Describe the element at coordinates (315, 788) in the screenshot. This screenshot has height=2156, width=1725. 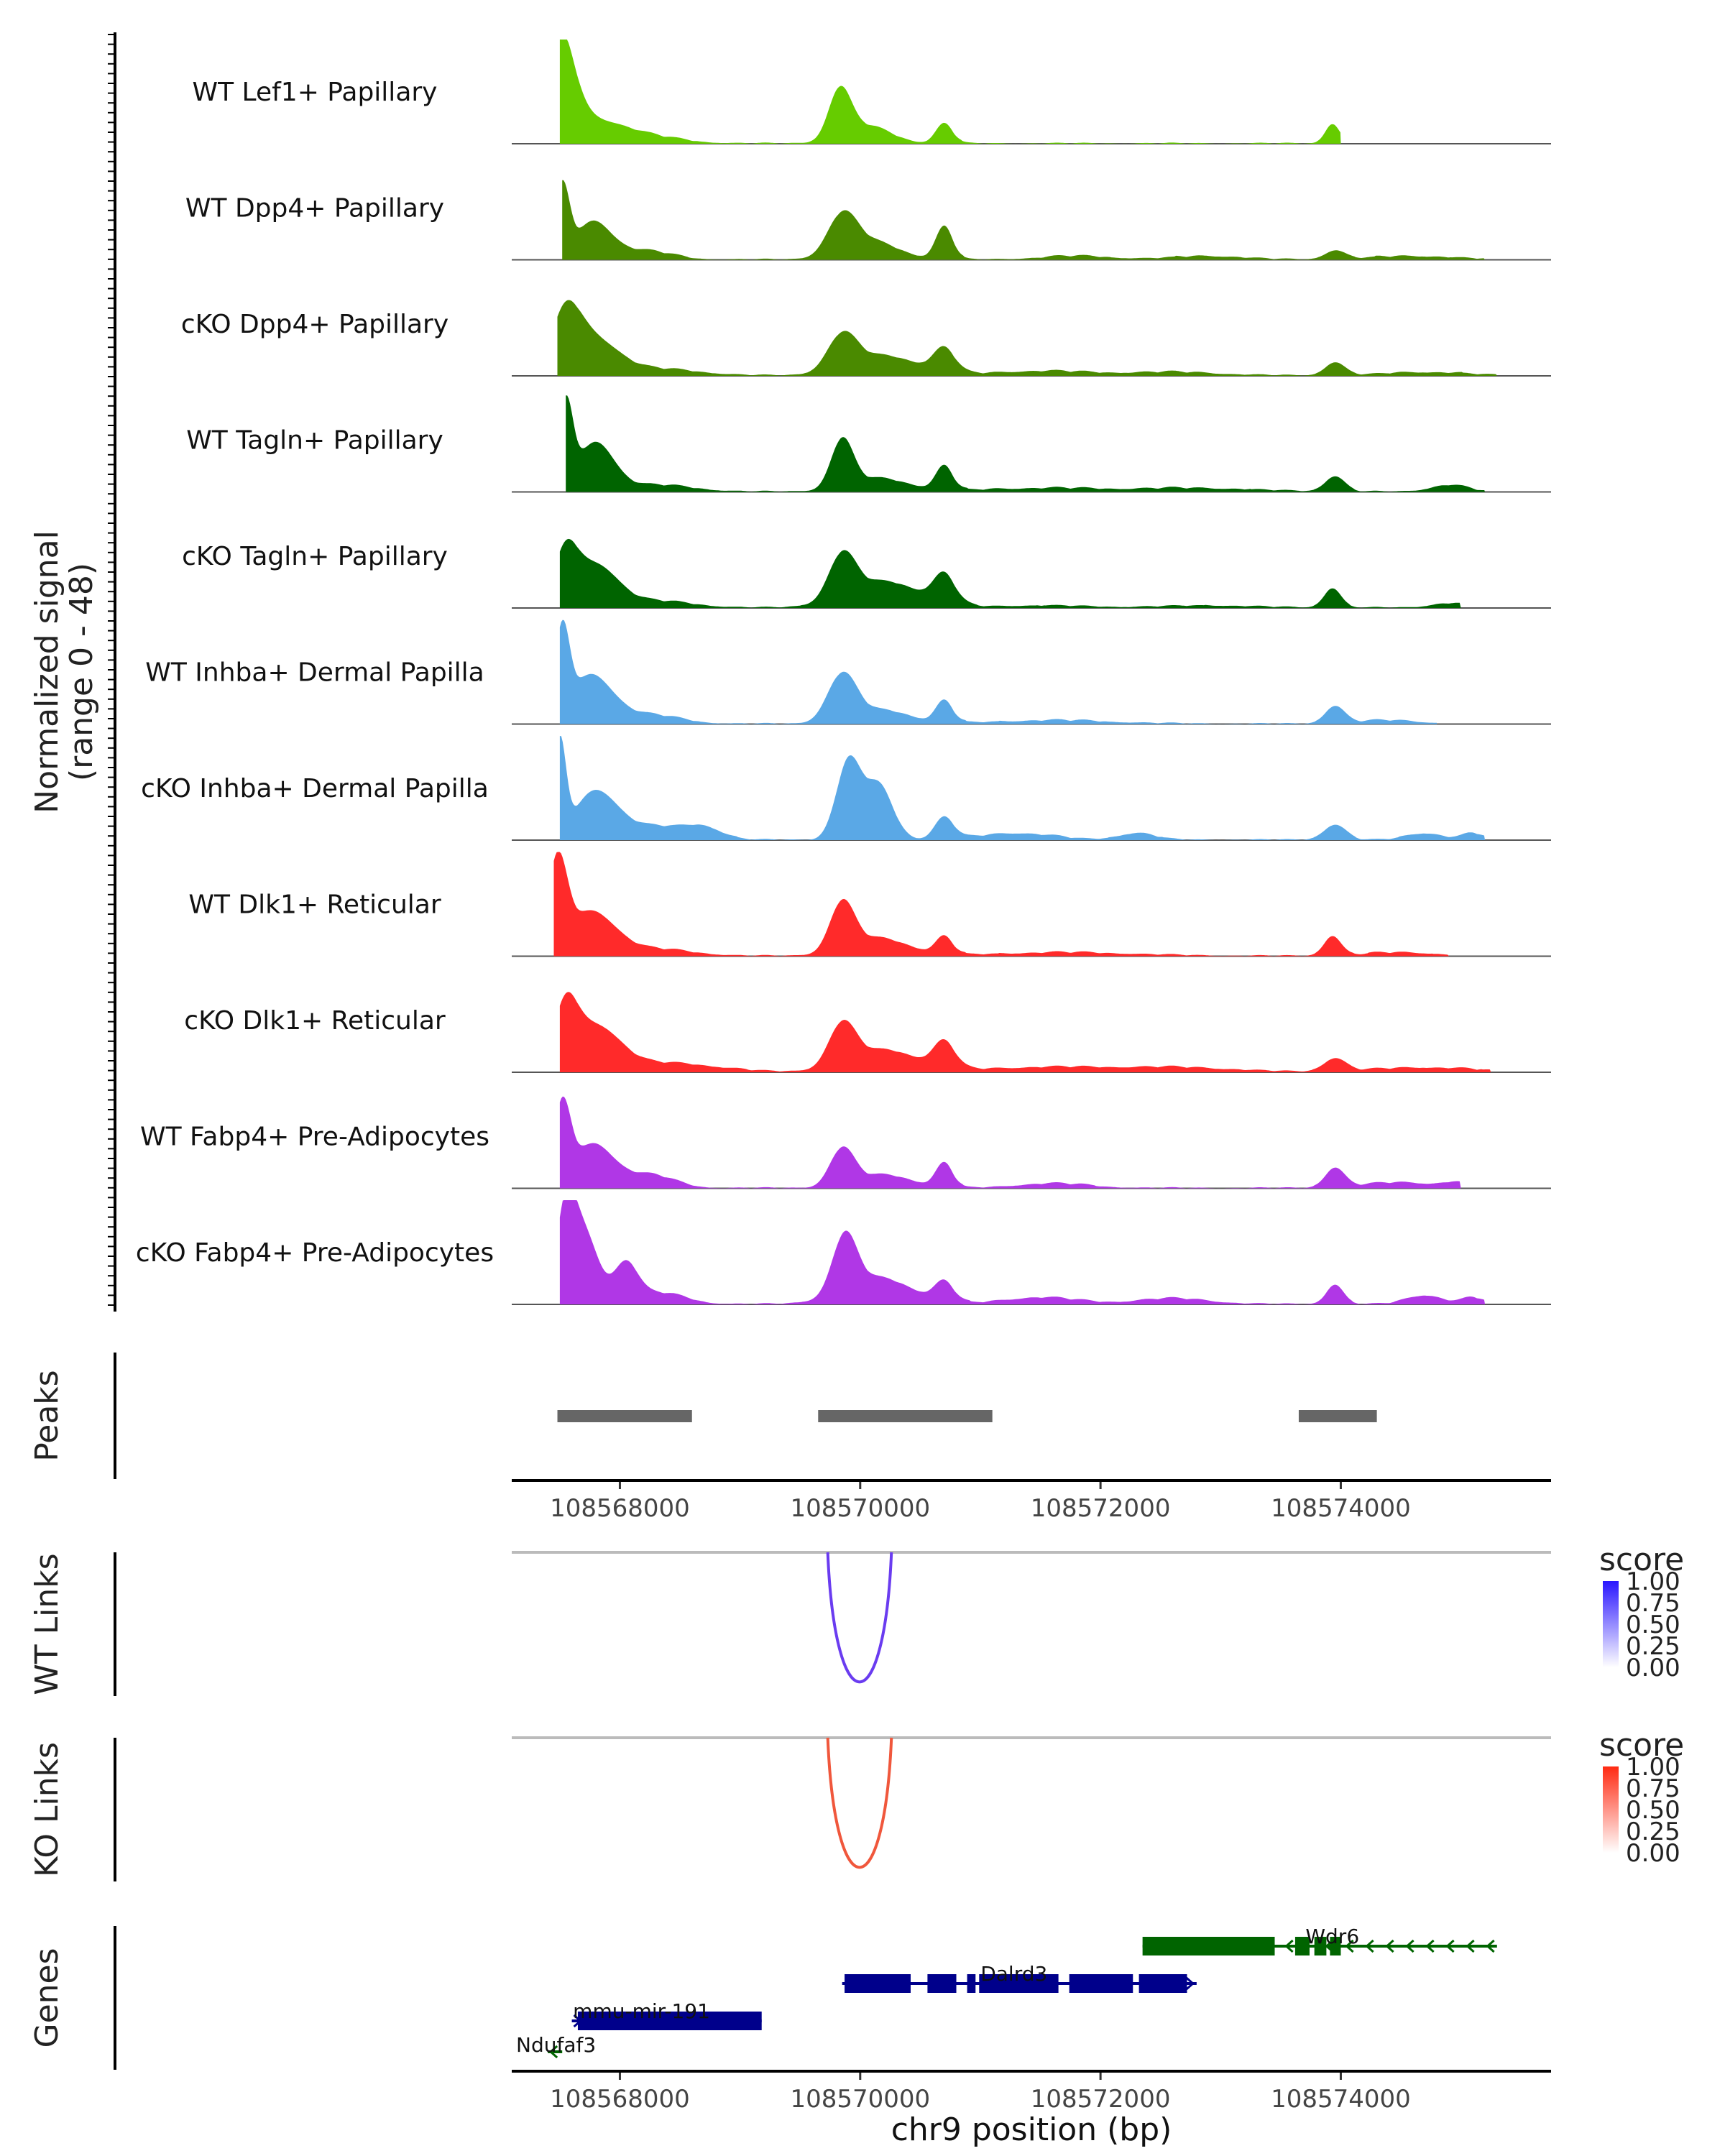
I see `track-label: cKO Inhba+ Dermal Papilla` at that location.